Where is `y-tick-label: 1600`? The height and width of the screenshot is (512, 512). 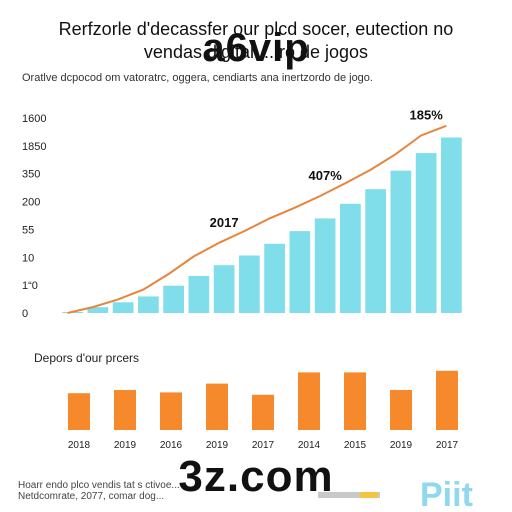
y-tick-label: 1600 is located at coordinates (34, 119).